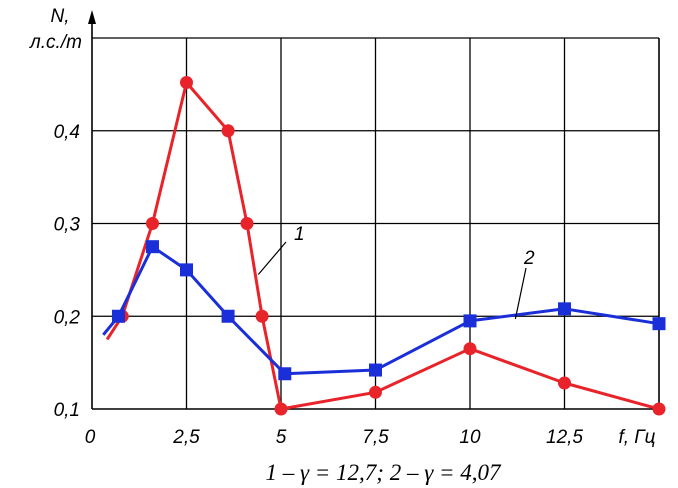 Image resolution: width=678 pixels, height=488 pixels. What do you see at coordinates (67, 410) in the screenshot?
I see `y-tick-label: 0,1` at bounding box center [67, 410].